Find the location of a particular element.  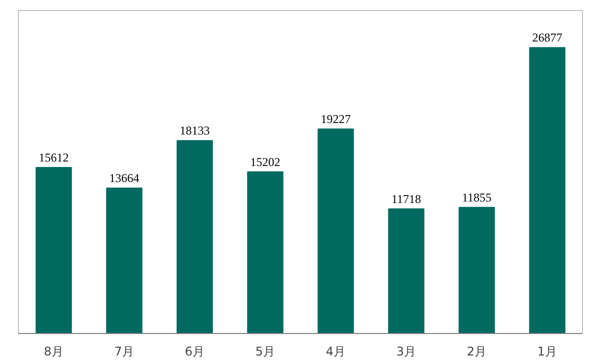

data-label: 15202 is located at coordinates (265, 161).